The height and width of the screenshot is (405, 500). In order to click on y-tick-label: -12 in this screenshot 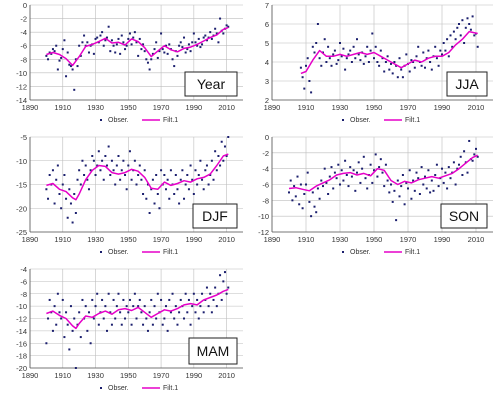, I will do `click(21, 86)`.